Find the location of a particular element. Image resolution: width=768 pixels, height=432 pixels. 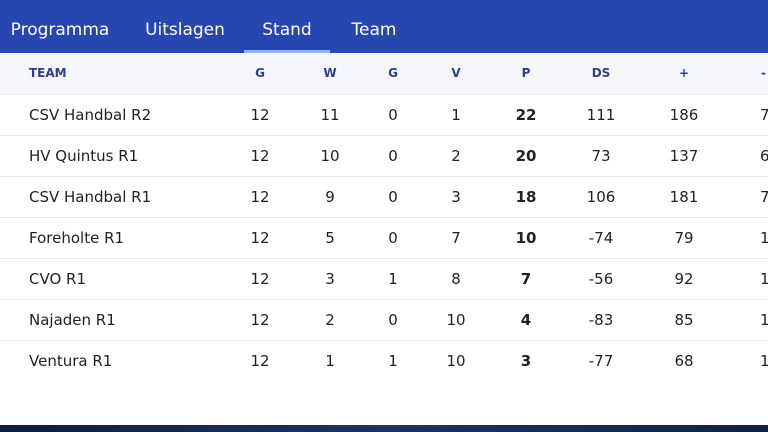

won-cell: 9 is located at coordinates (330, 197).